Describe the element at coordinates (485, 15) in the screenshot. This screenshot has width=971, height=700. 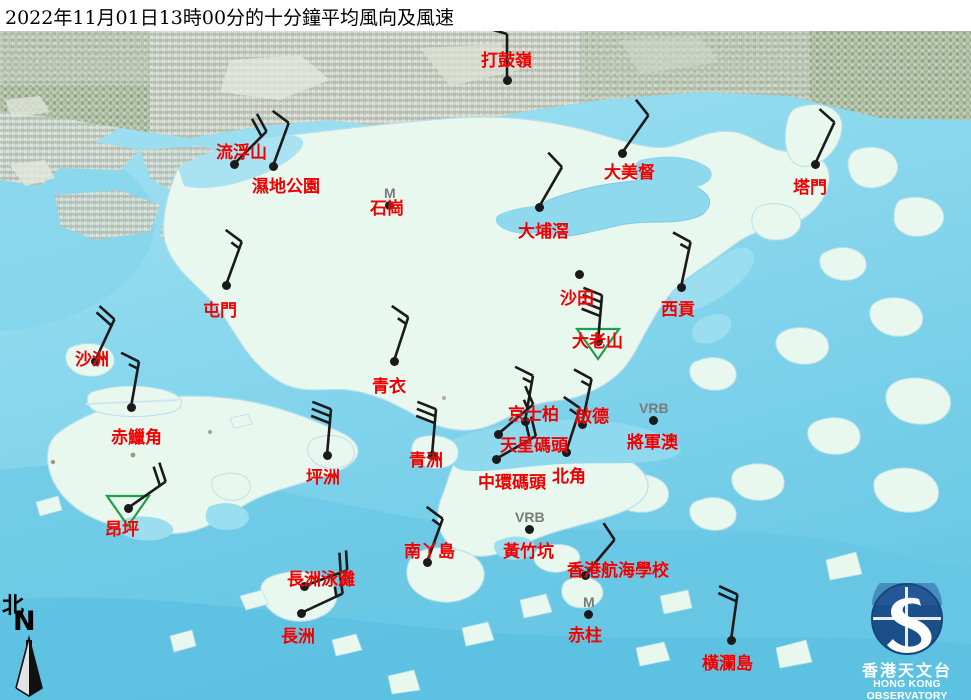
I see `title-bar: 2022年11月01日13時00分的十分鐘平均風向及風速` at that location.